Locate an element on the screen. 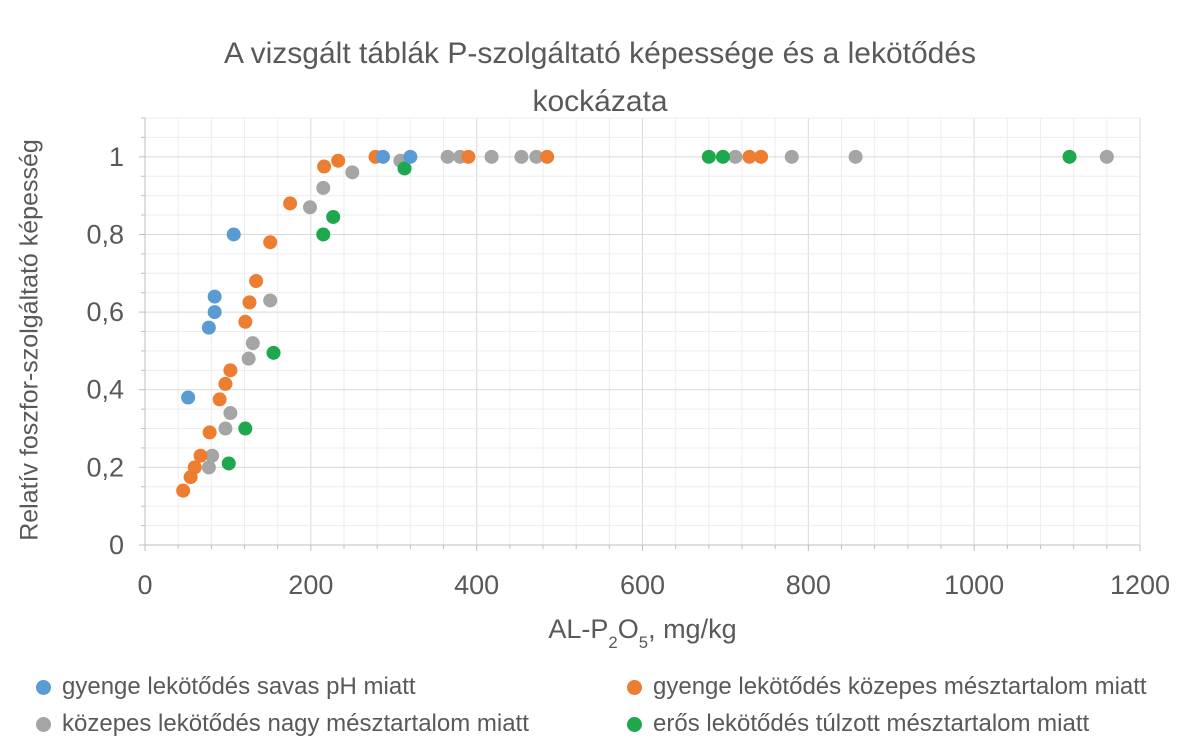  y-tick-label: 0,2 is located at coordinates (105, 467).